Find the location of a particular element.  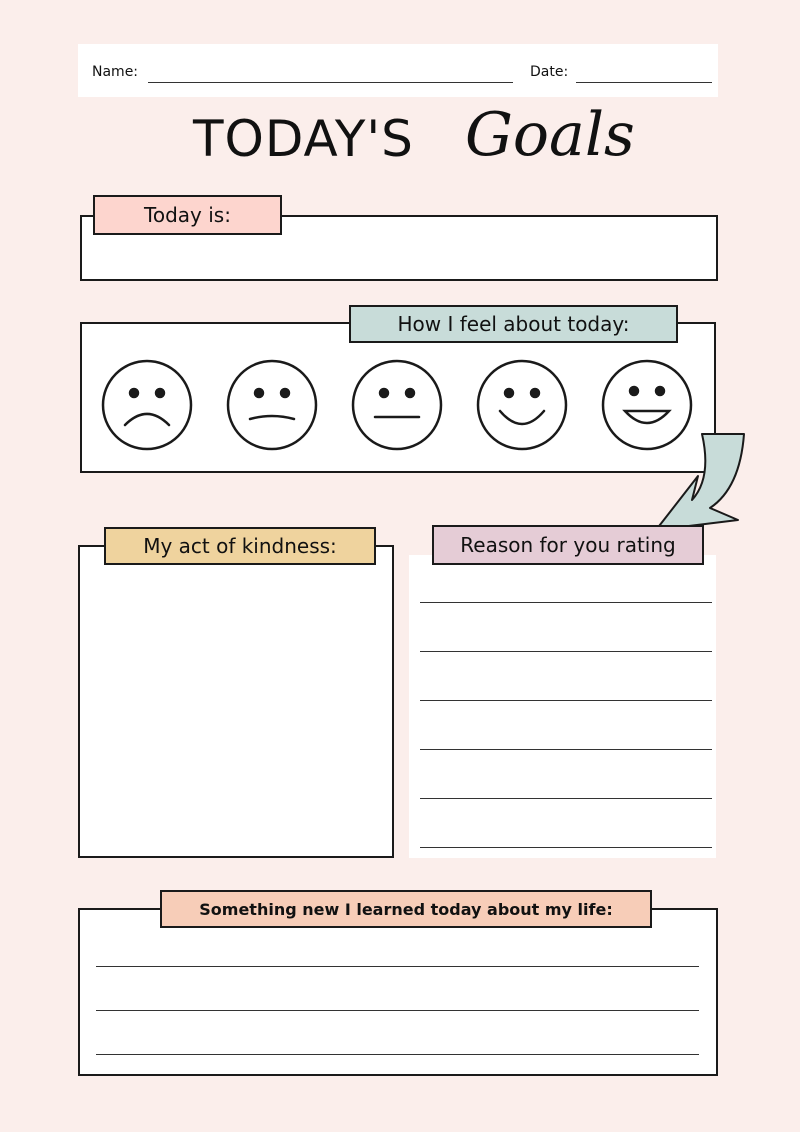

learned-box is located at coordinates (398, 992).